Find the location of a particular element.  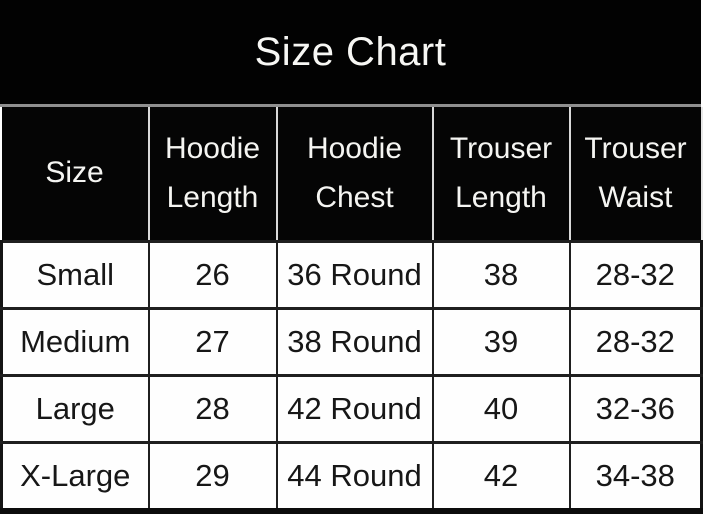

hoodie-chest-value: 36 Round is located at coordinates (354, 275).